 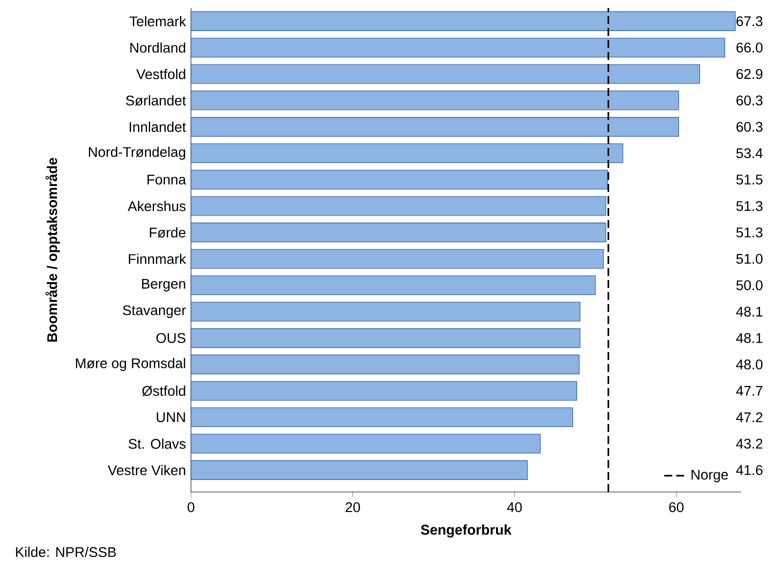 What do you see at coordinates (158, 47) in the screenshot?
I see `y-tick-label: Nordland` at bounding box center [158, 47].